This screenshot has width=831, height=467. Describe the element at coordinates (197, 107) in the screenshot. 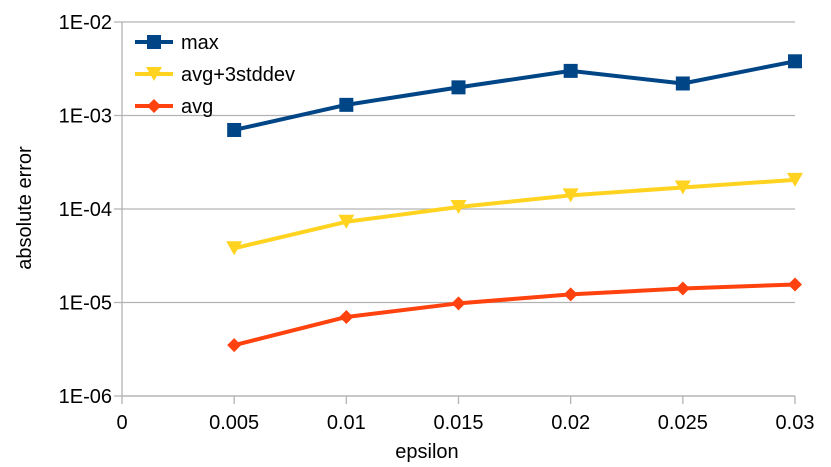

I see `legend-label-avg: avg` at that location.